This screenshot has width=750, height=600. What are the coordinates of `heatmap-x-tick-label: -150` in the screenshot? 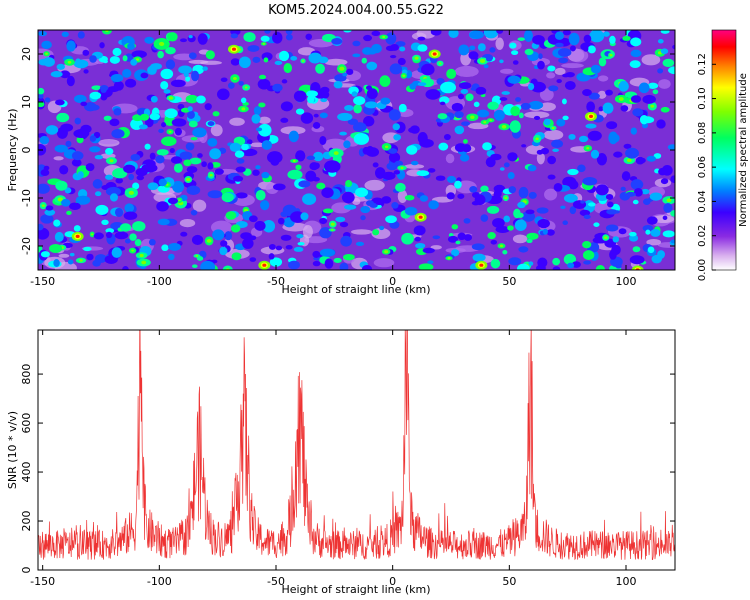 It's located at (42, 281).